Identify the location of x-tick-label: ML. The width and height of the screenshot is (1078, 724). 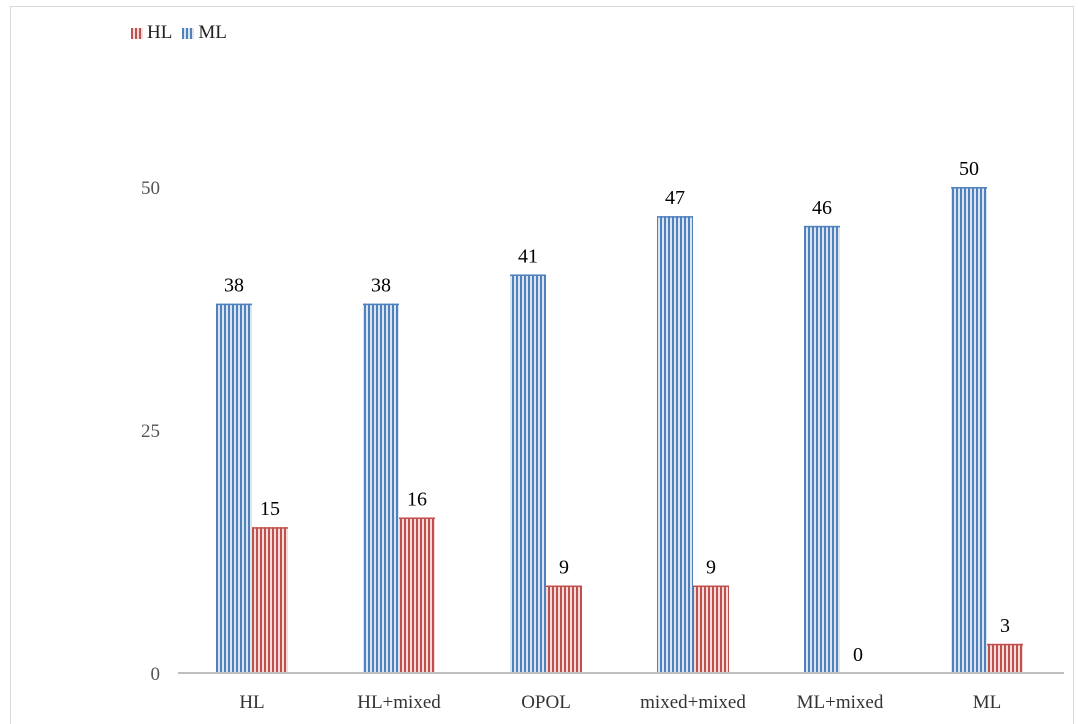
(987, 702).